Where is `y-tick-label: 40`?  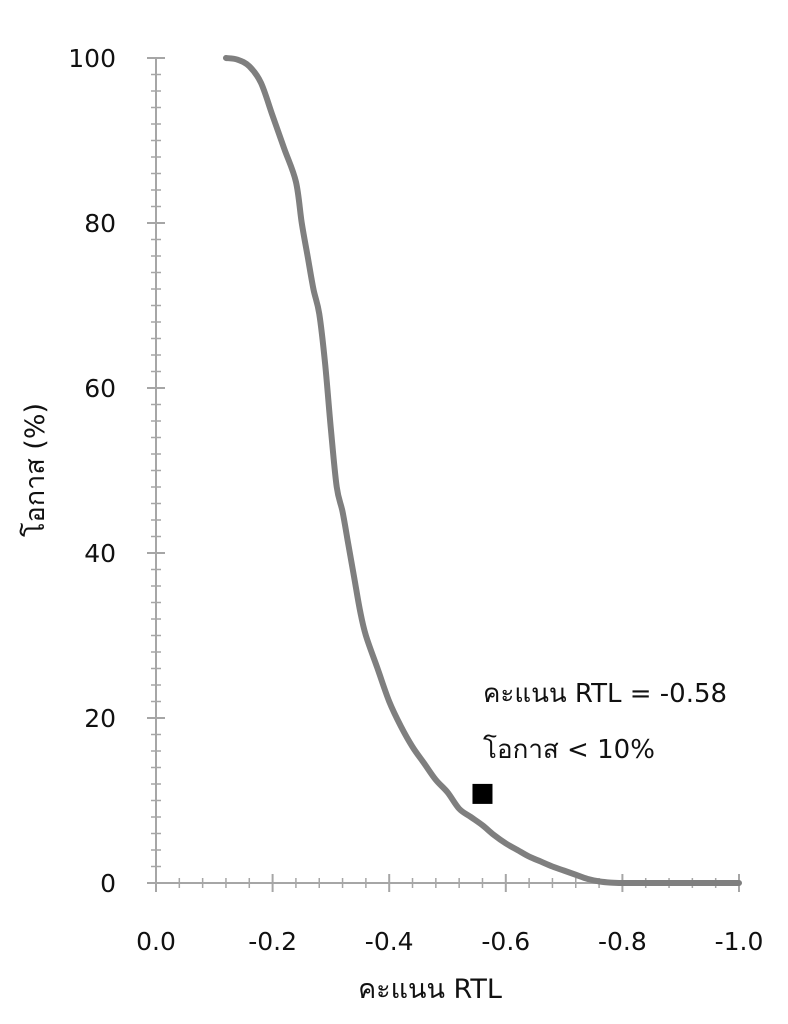
y-tick-label: 40 is located at coordinates (100, 553).